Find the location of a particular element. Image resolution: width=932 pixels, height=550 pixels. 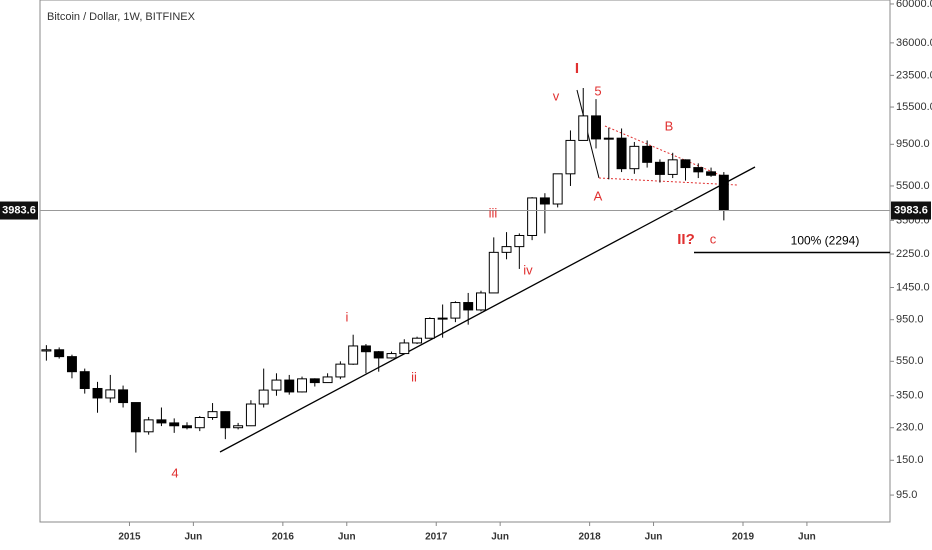

x-tick-label: 2017 is located at coordinates (436, 537).